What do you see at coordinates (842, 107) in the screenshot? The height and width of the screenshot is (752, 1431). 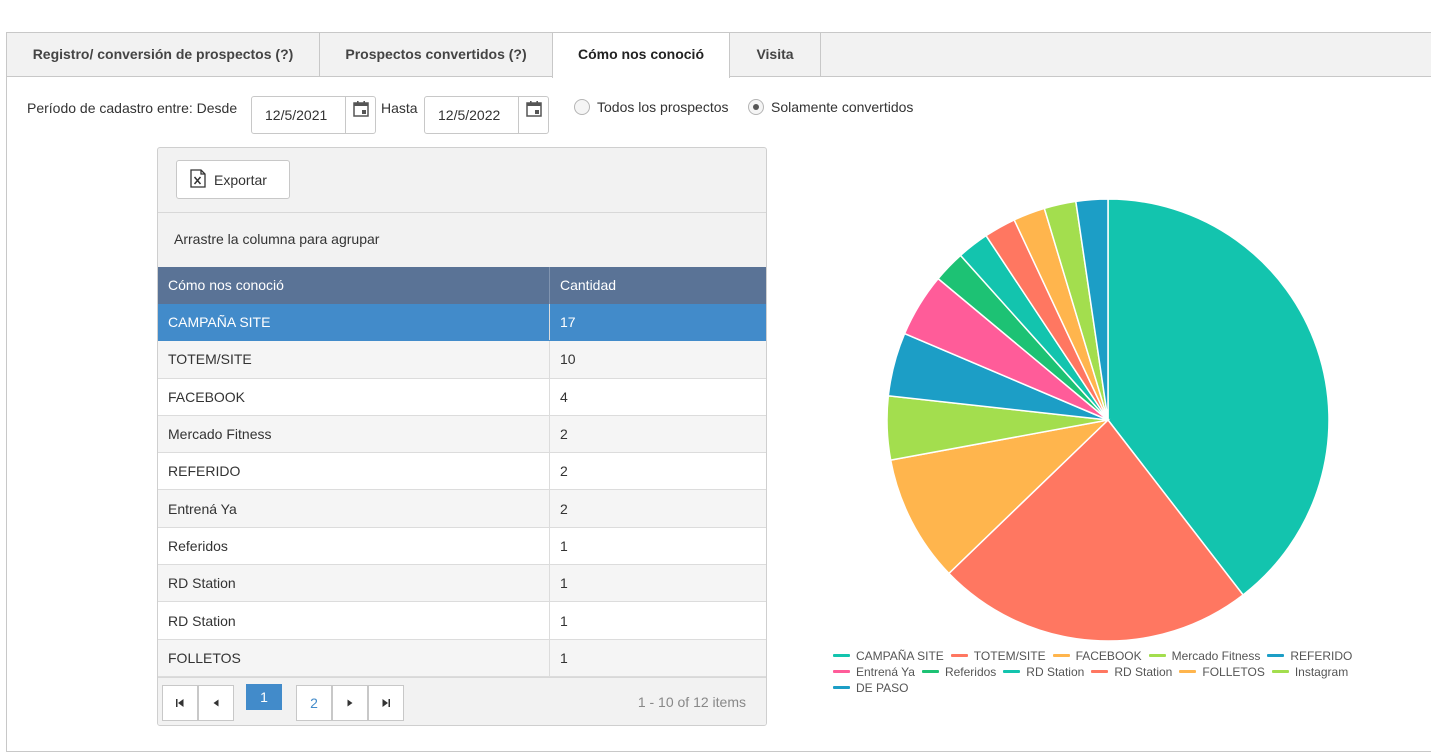 I see `radio-converted-label: Solamente convertidos` at bounding box center [842, 107].